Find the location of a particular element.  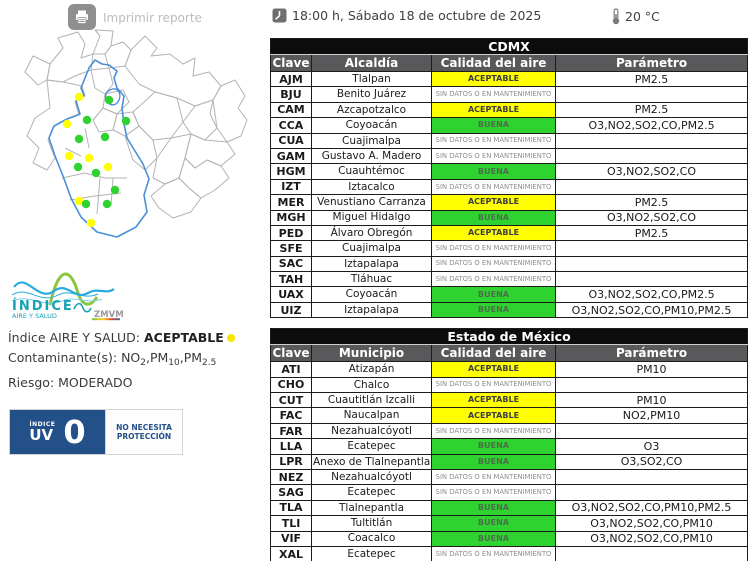

station-code: TAH is located at coordinates (291, 279).